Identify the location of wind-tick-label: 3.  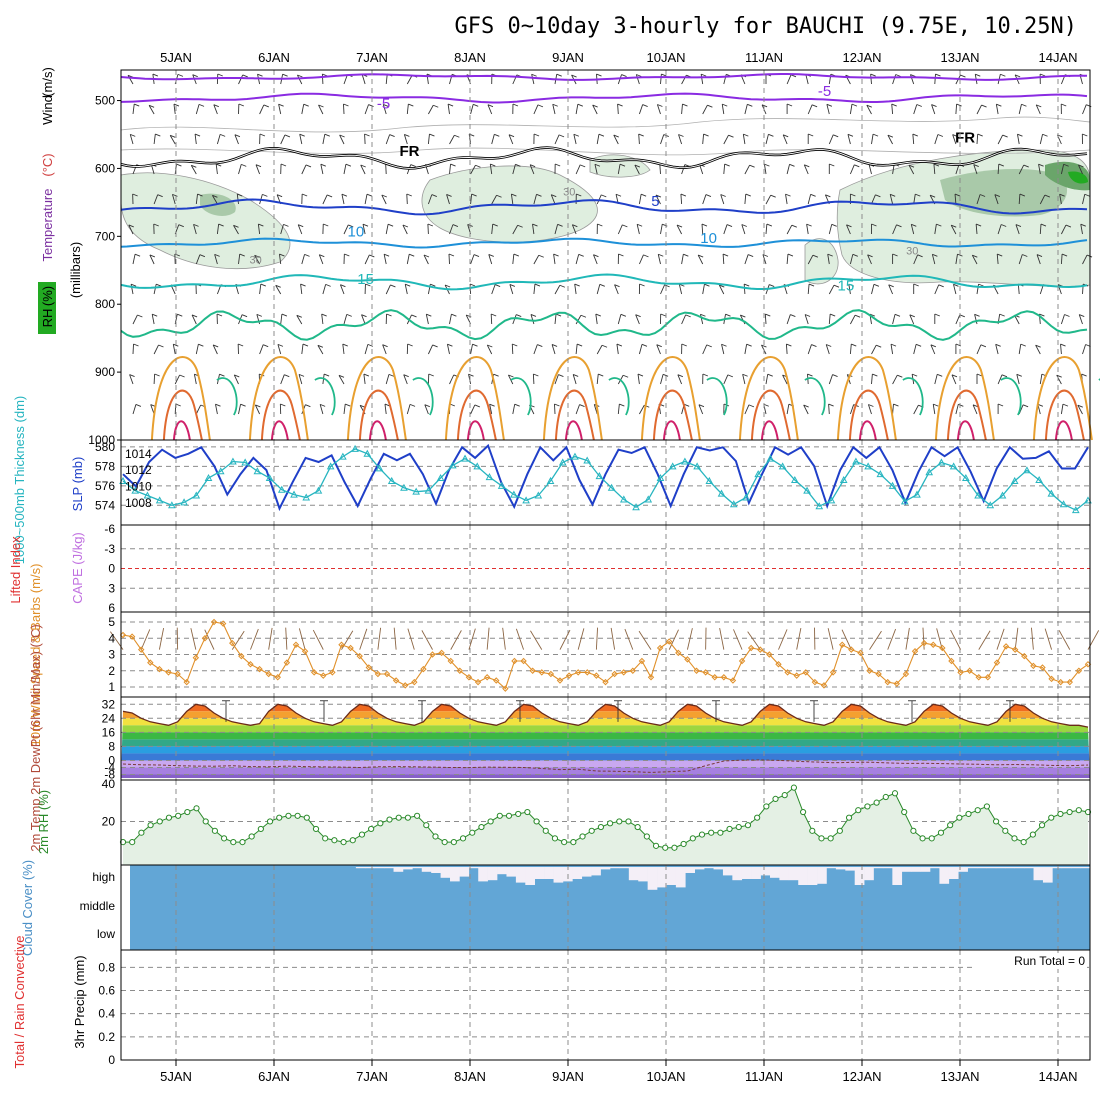
(111, 655).